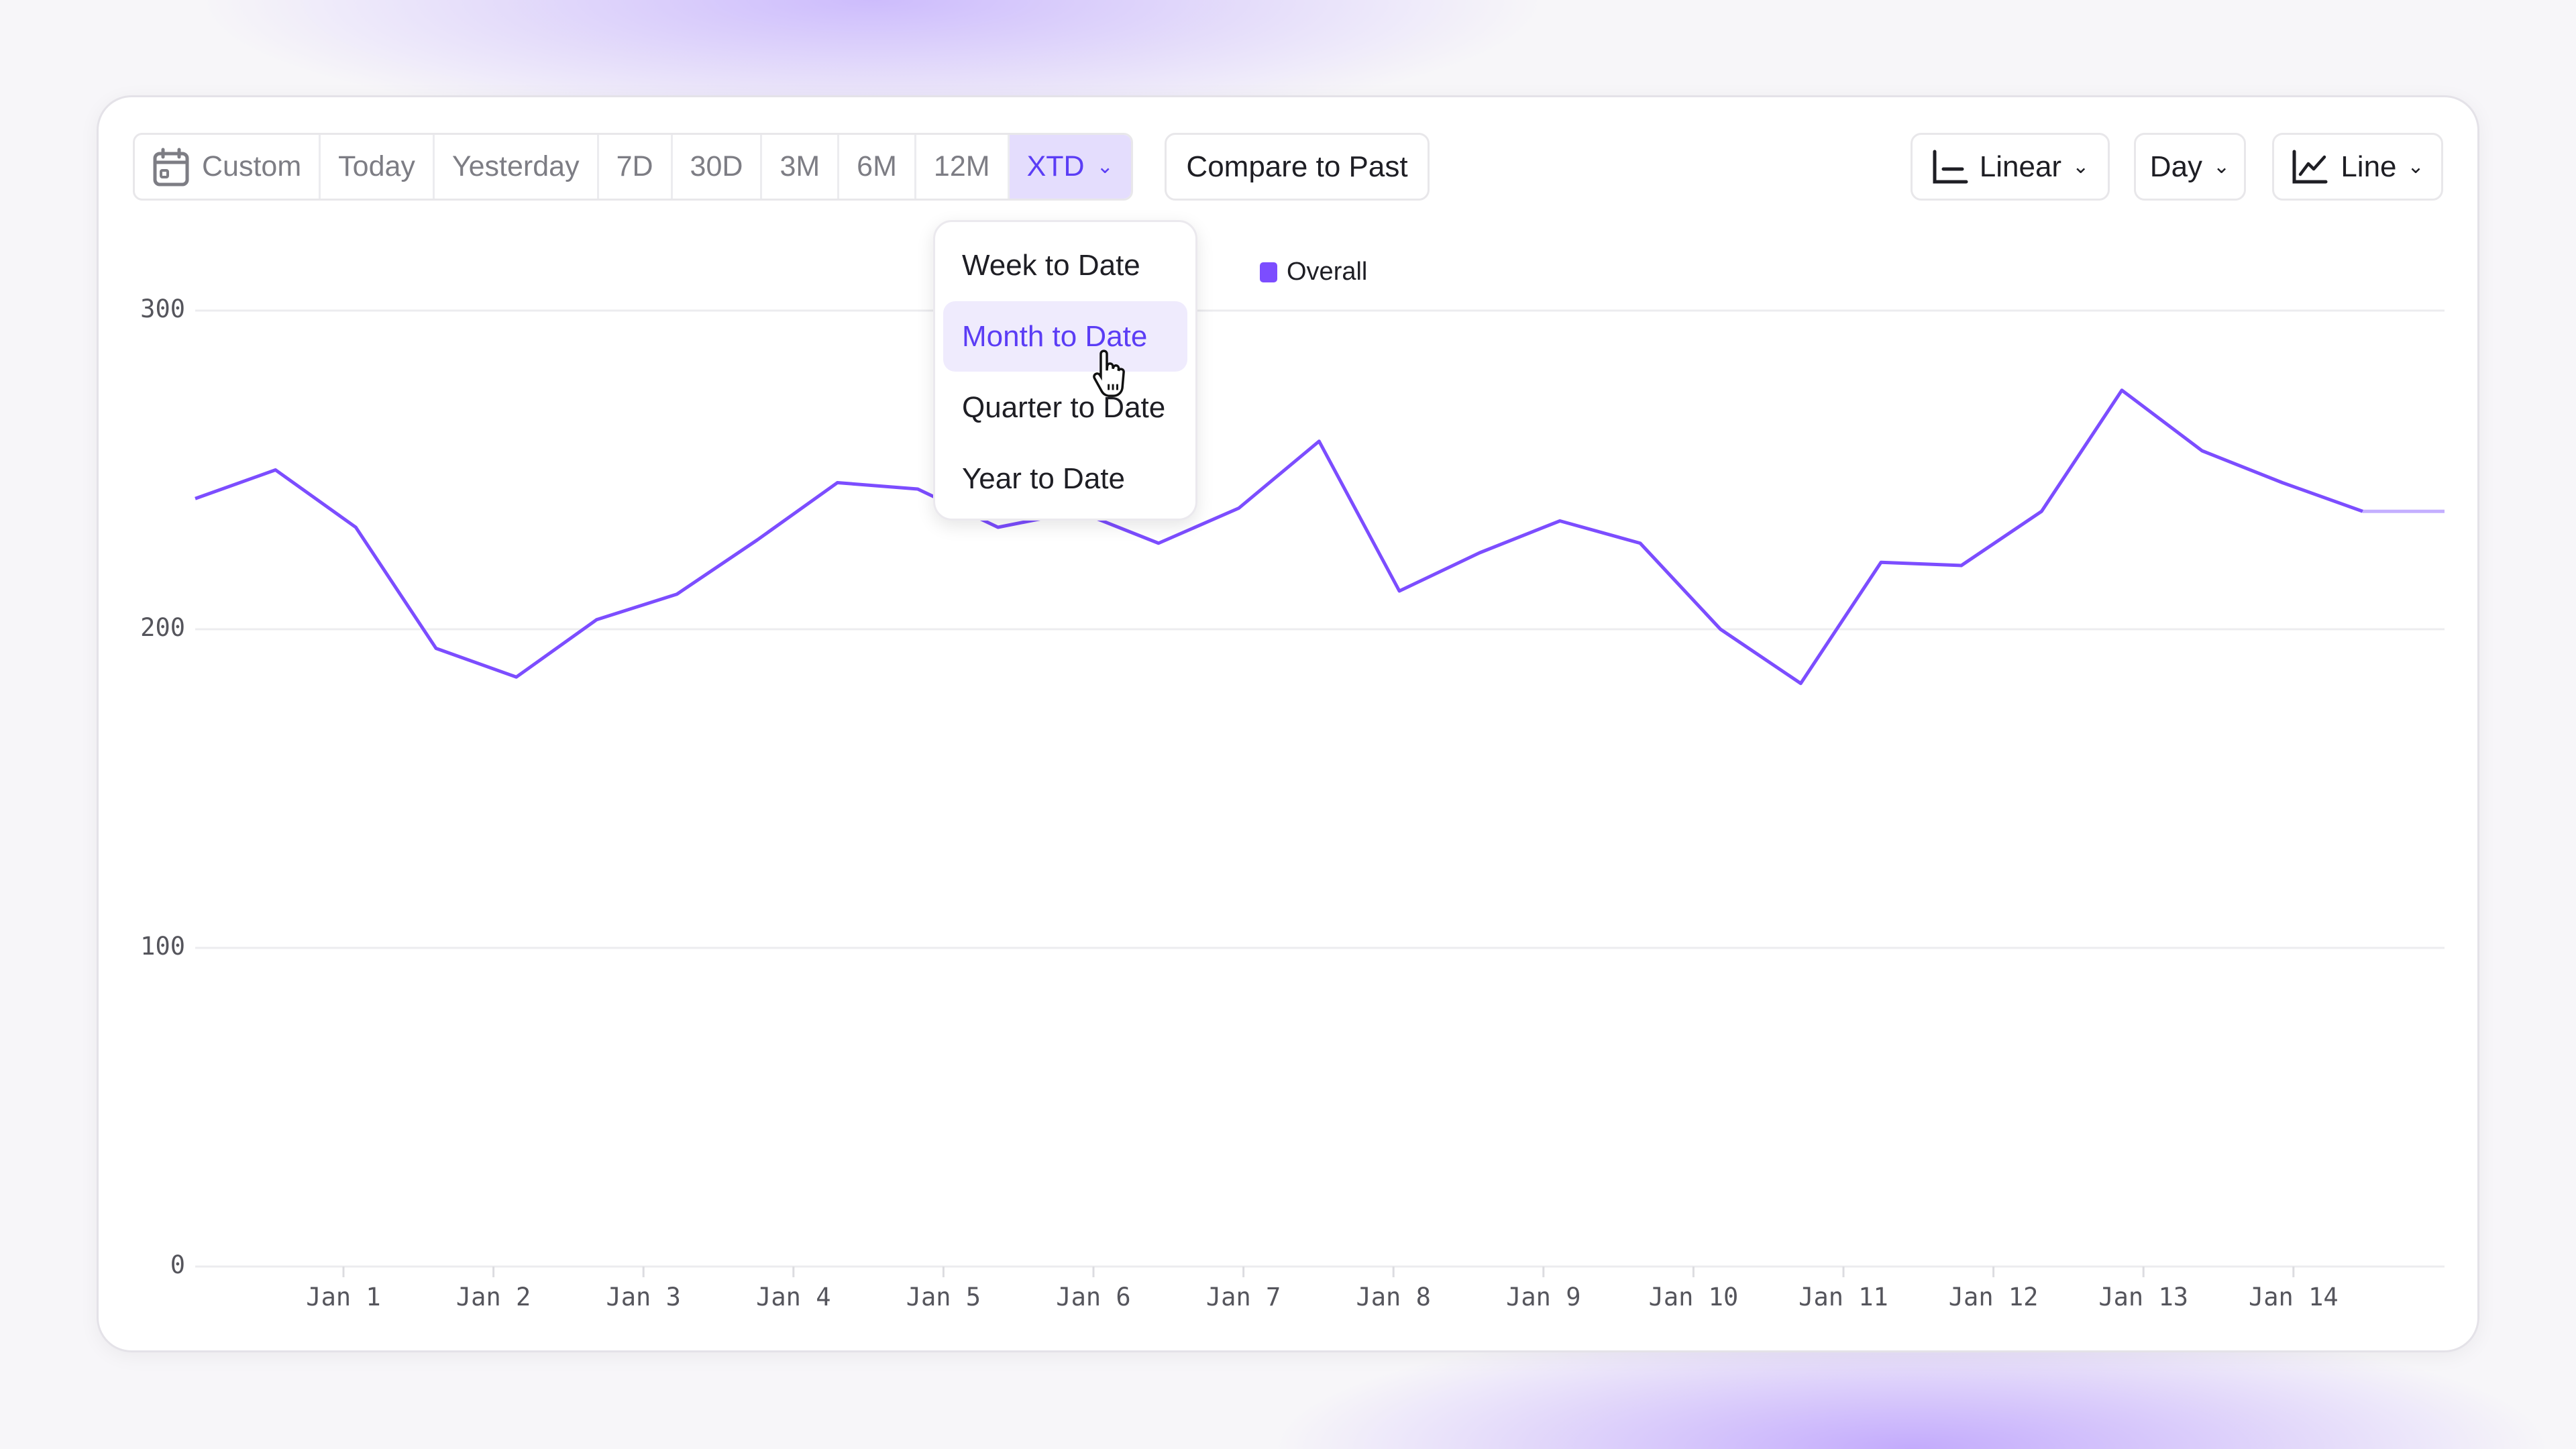  What do you see at coordinates (793, 1297) in the screenshot?
I see `x-tick-label: Jan 4` at bounding box center [793, 1297].